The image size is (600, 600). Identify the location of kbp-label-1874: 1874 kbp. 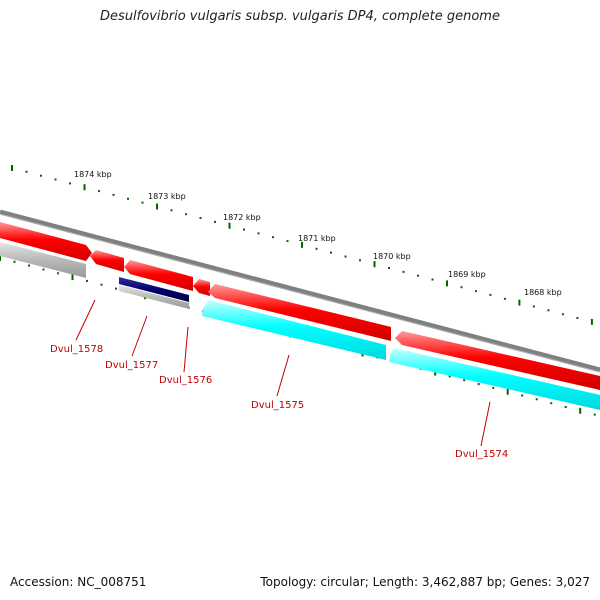
(93, 174).